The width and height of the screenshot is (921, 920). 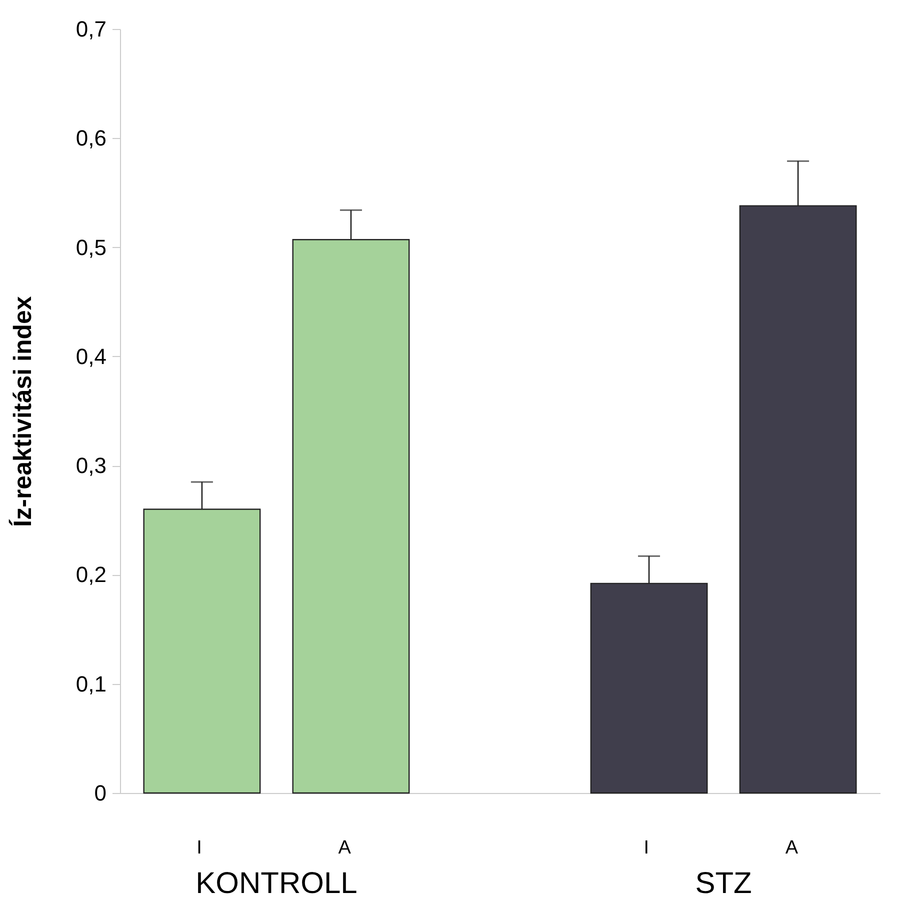 I want to click on y-tick-label: 0,7, so click(x=91, y=29).